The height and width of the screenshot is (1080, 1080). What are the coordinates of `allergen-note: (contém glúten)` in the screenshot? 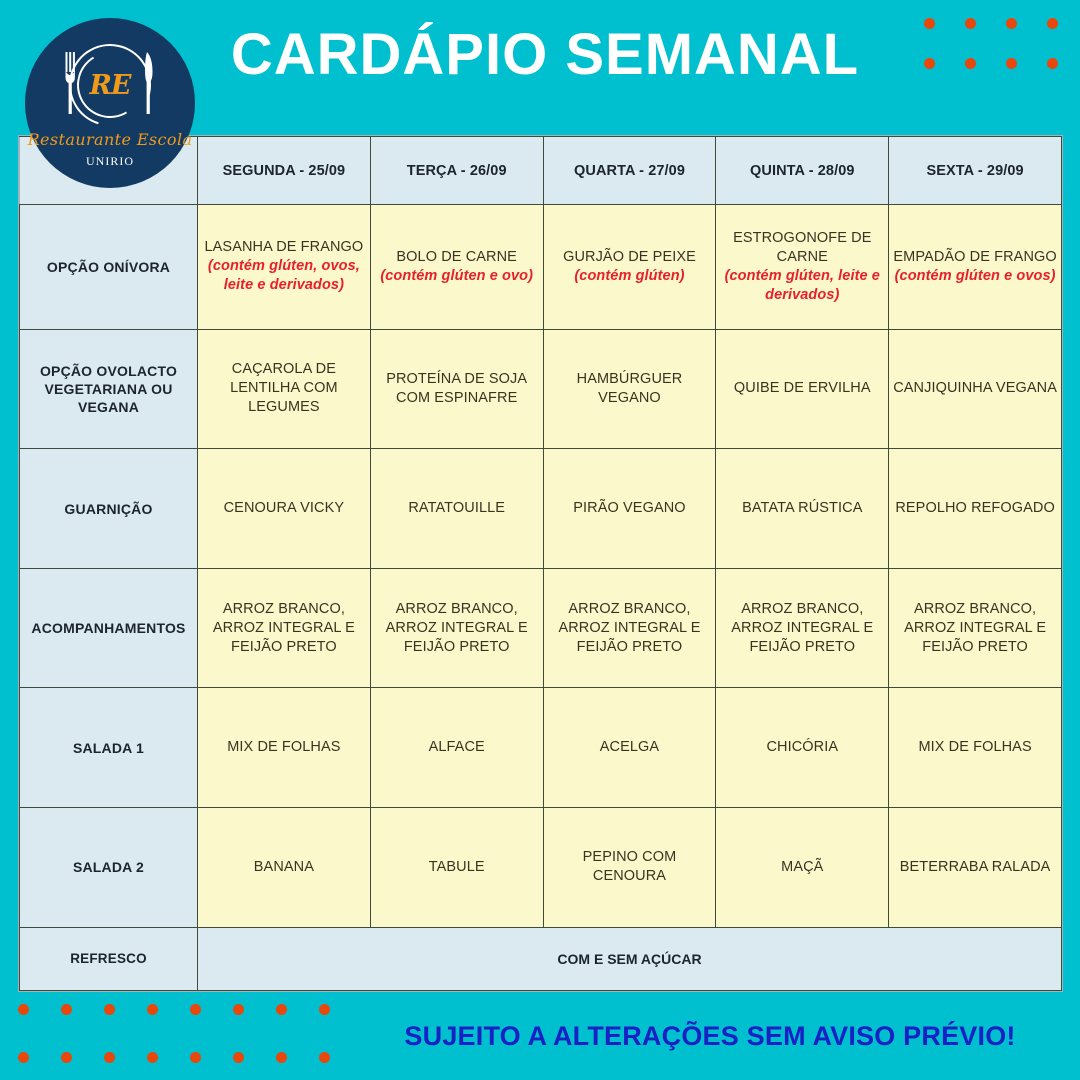 It's located at (629, 275).